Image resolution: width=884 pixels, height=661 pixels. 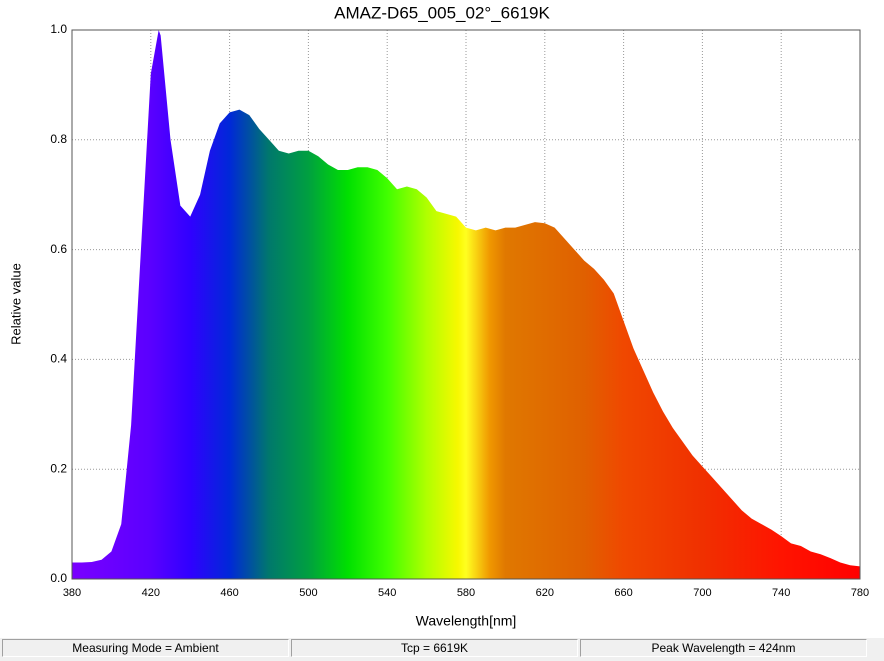 I want to click on x-tick-label: 540, so click(x=387, y=593).